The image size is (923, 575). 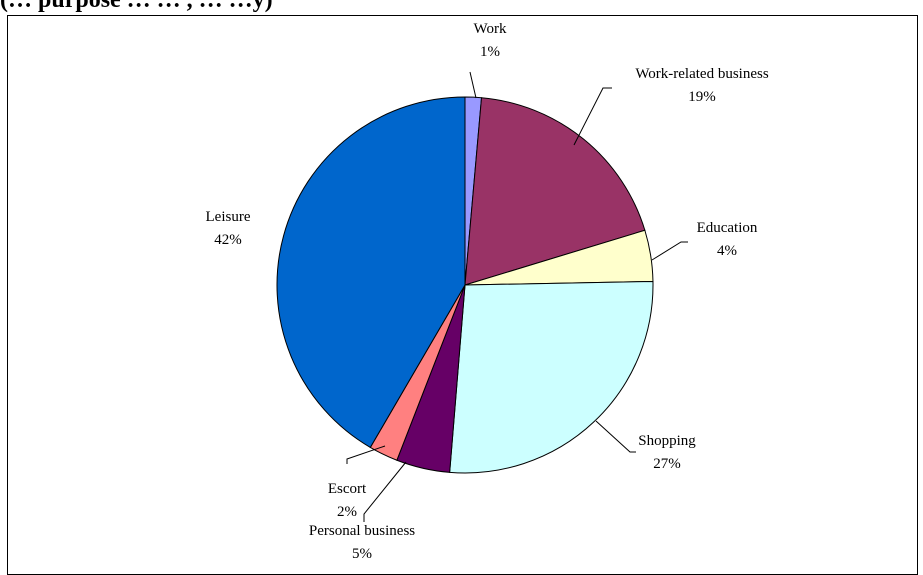 I want to click on slice-percent-label: 1%, so click(x=490, y=52).